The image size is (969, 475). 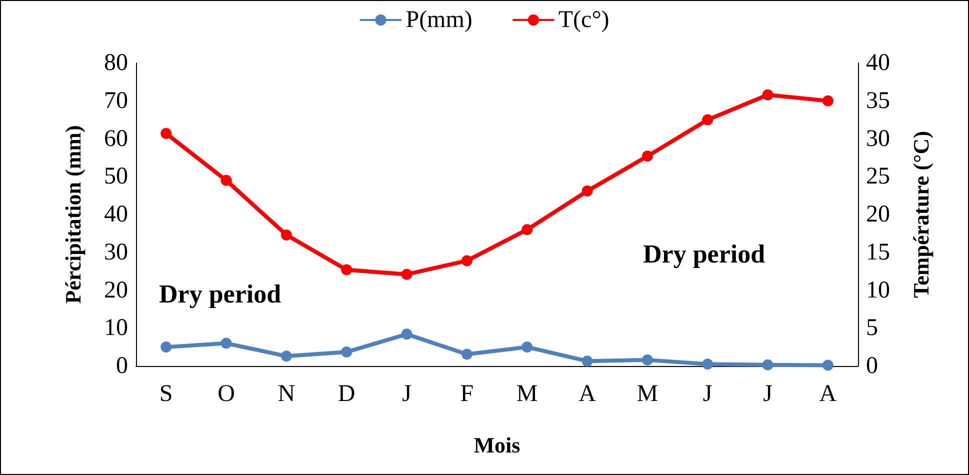 I want to click on y-tick-label: 0, so click(x=122, y=366).